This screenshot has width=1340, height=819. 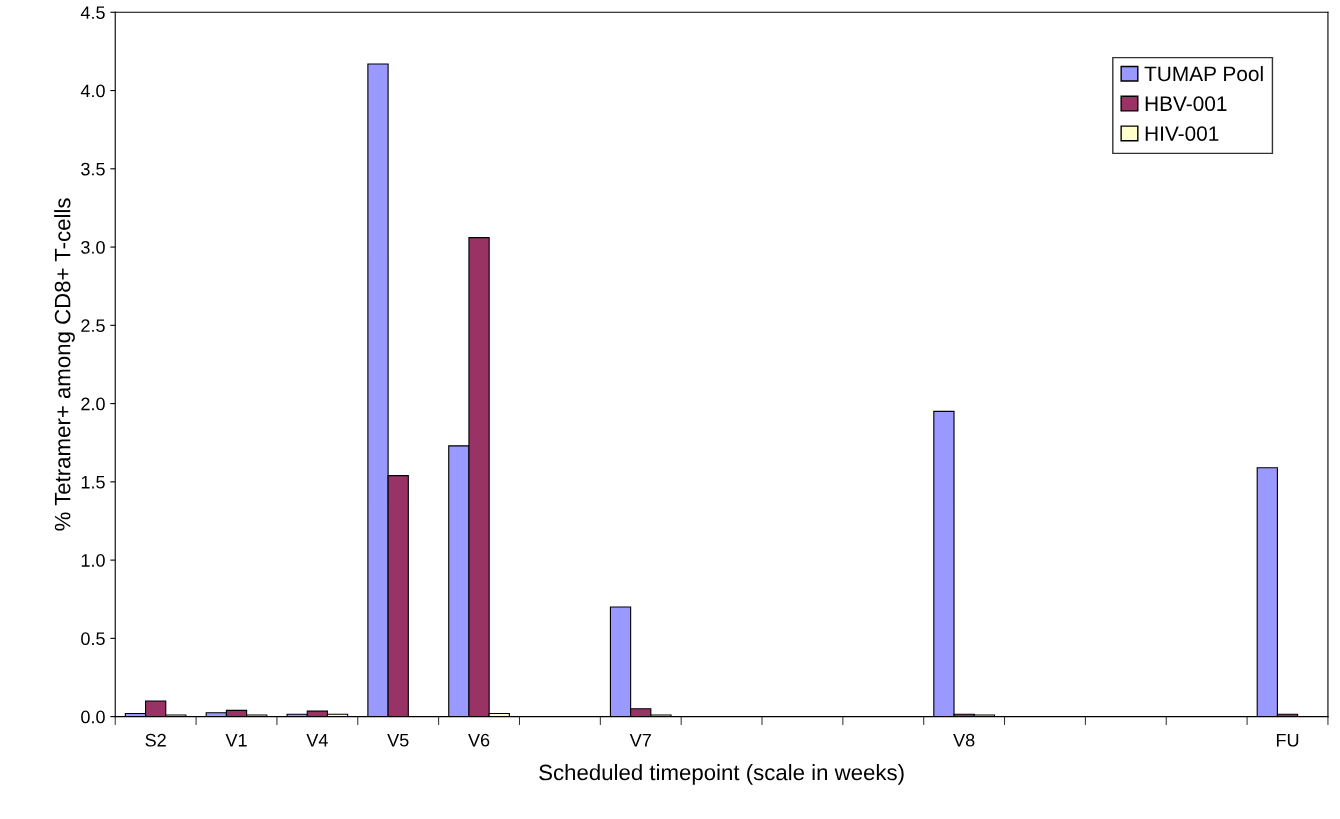 I want to click on y-tick-label: 2.5, so click(x=93, y=326).